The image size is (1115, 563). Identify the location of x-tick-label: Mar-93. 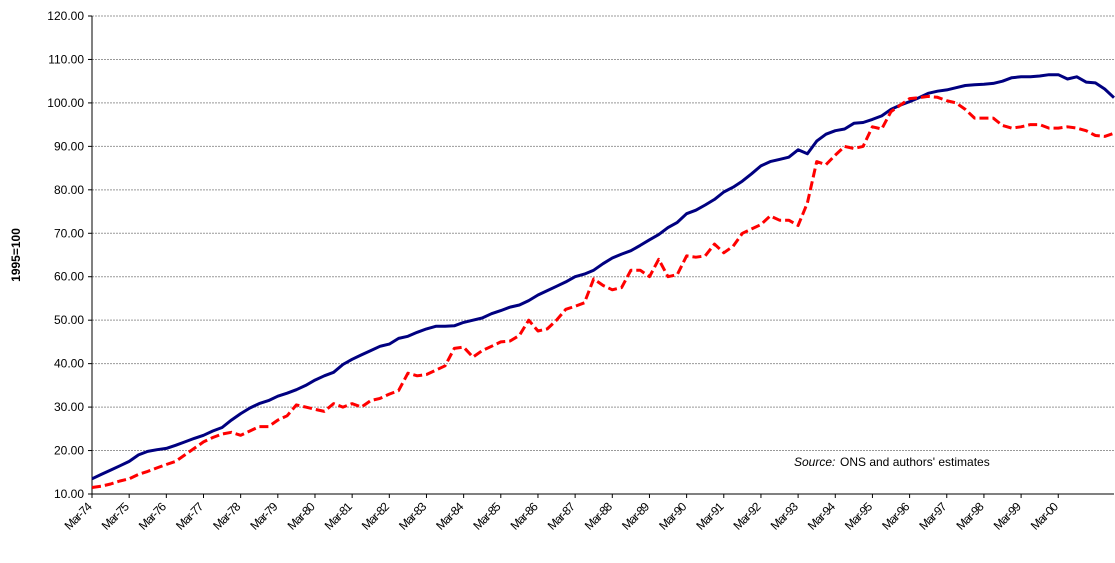
(784, 515).